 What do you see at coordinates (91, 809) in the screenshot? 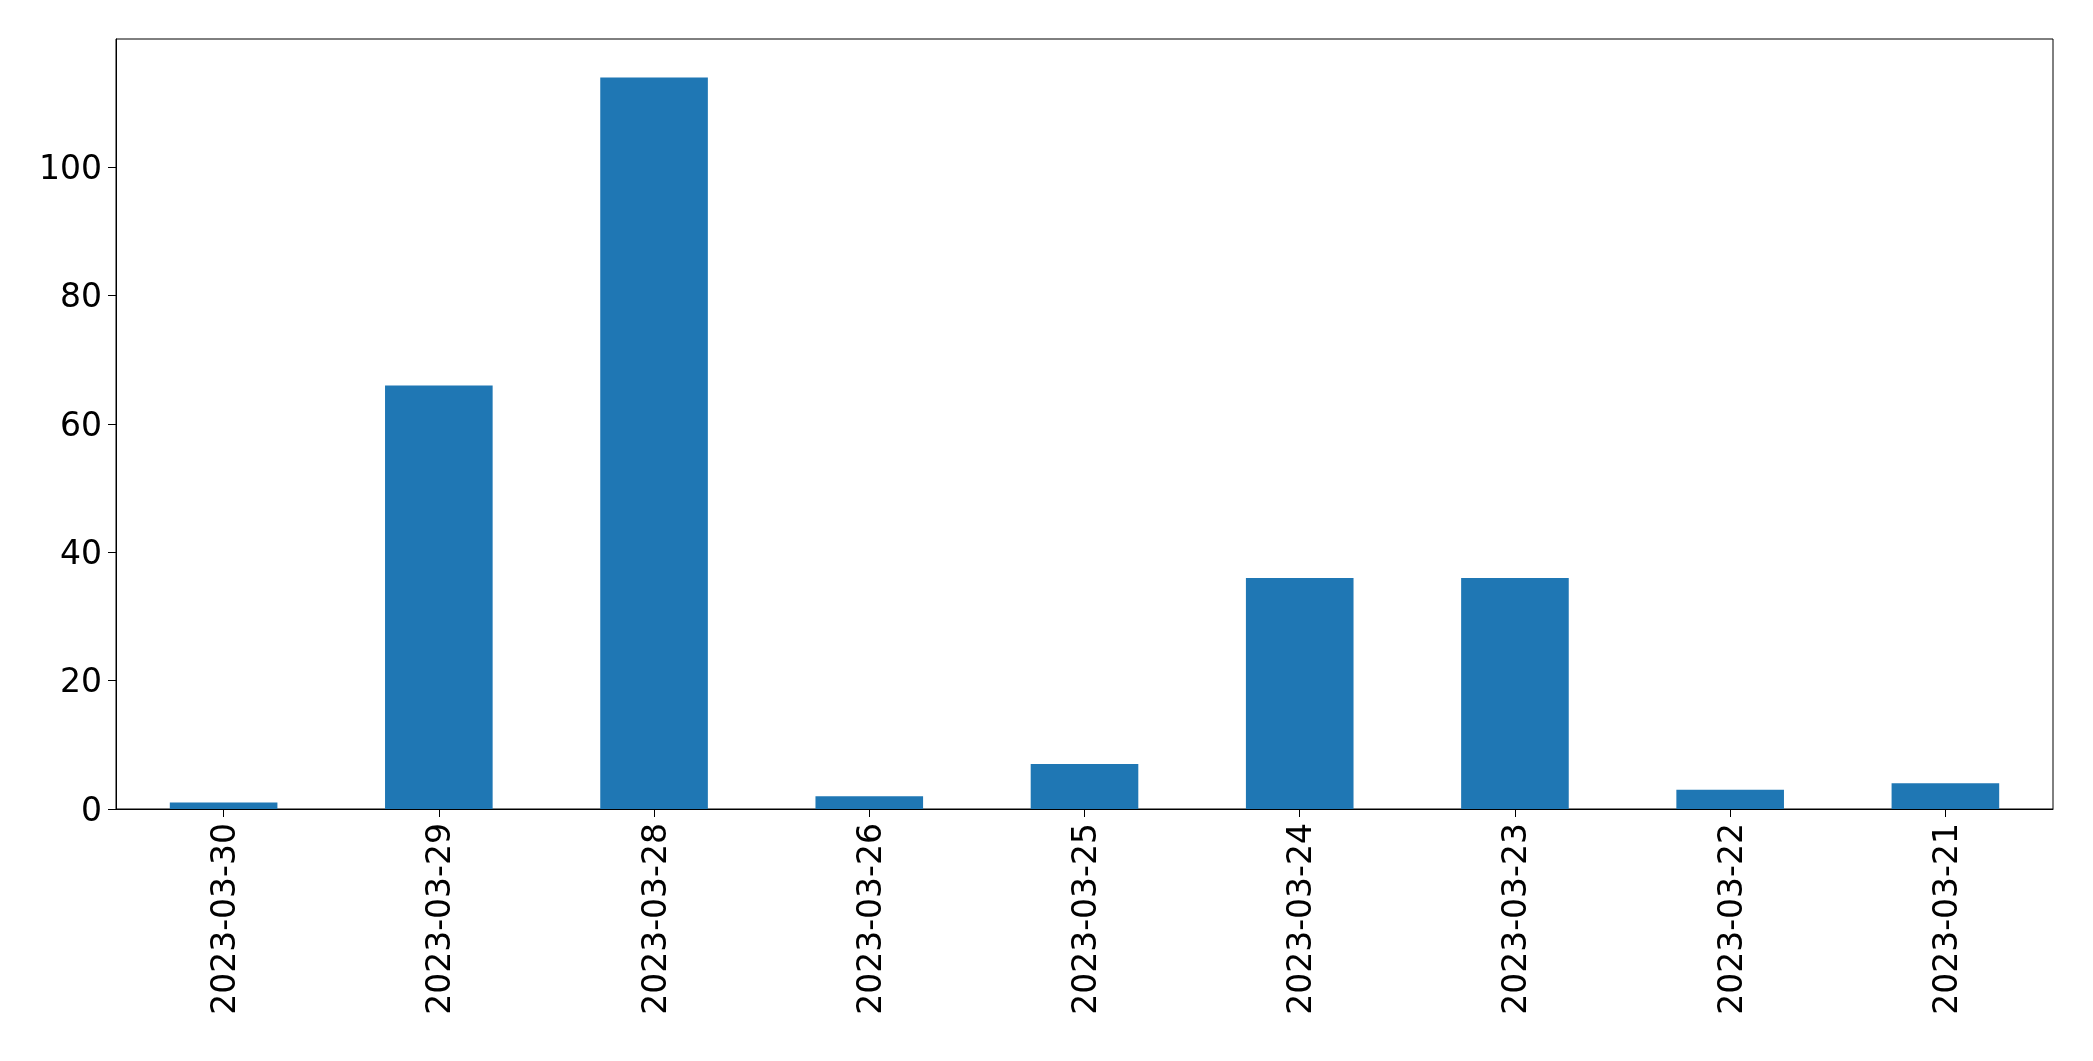
I see `y-tick-label: 0` at bounding box center [91, 809].